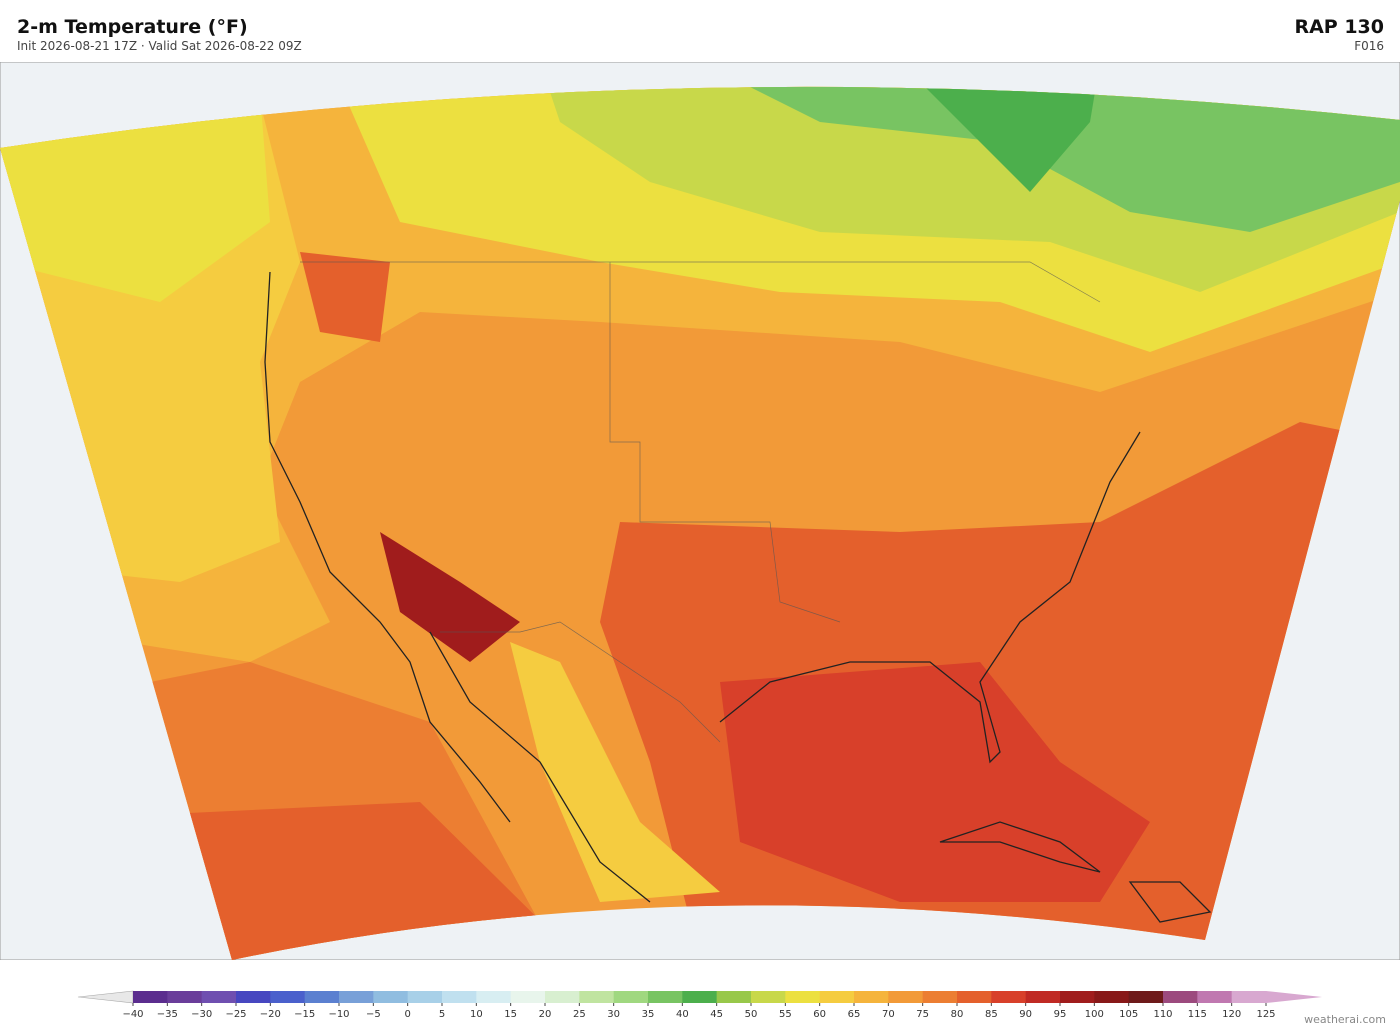 This screenshot has width=1400, height=1034. What do you see at coordinates (922, 1014) in the screenshot?
I see `colorbar-tick-label: 75` at bounding box center [922, 1014].